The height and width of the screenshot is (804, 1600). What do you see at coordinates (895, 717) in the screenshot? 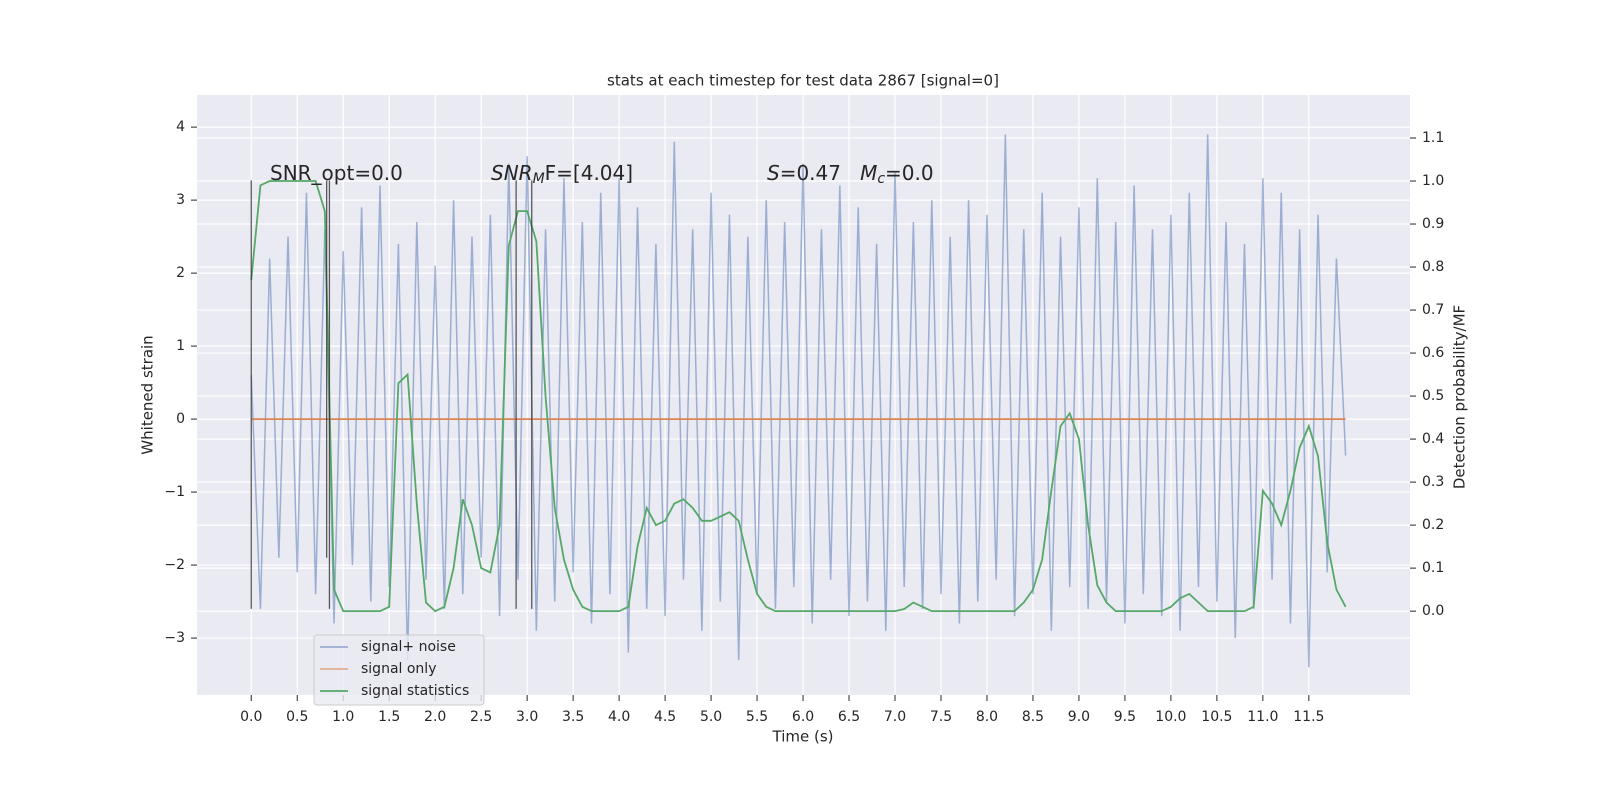
I see `x-tick-label: 7.0` at bounding box center [895, 717].